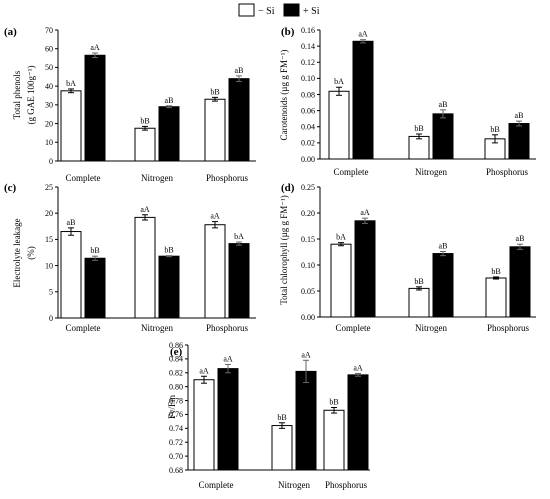 The height and width of the screenshot is (499, 550). I want to click on y-tick-label: 0.80, so click(176, 386).